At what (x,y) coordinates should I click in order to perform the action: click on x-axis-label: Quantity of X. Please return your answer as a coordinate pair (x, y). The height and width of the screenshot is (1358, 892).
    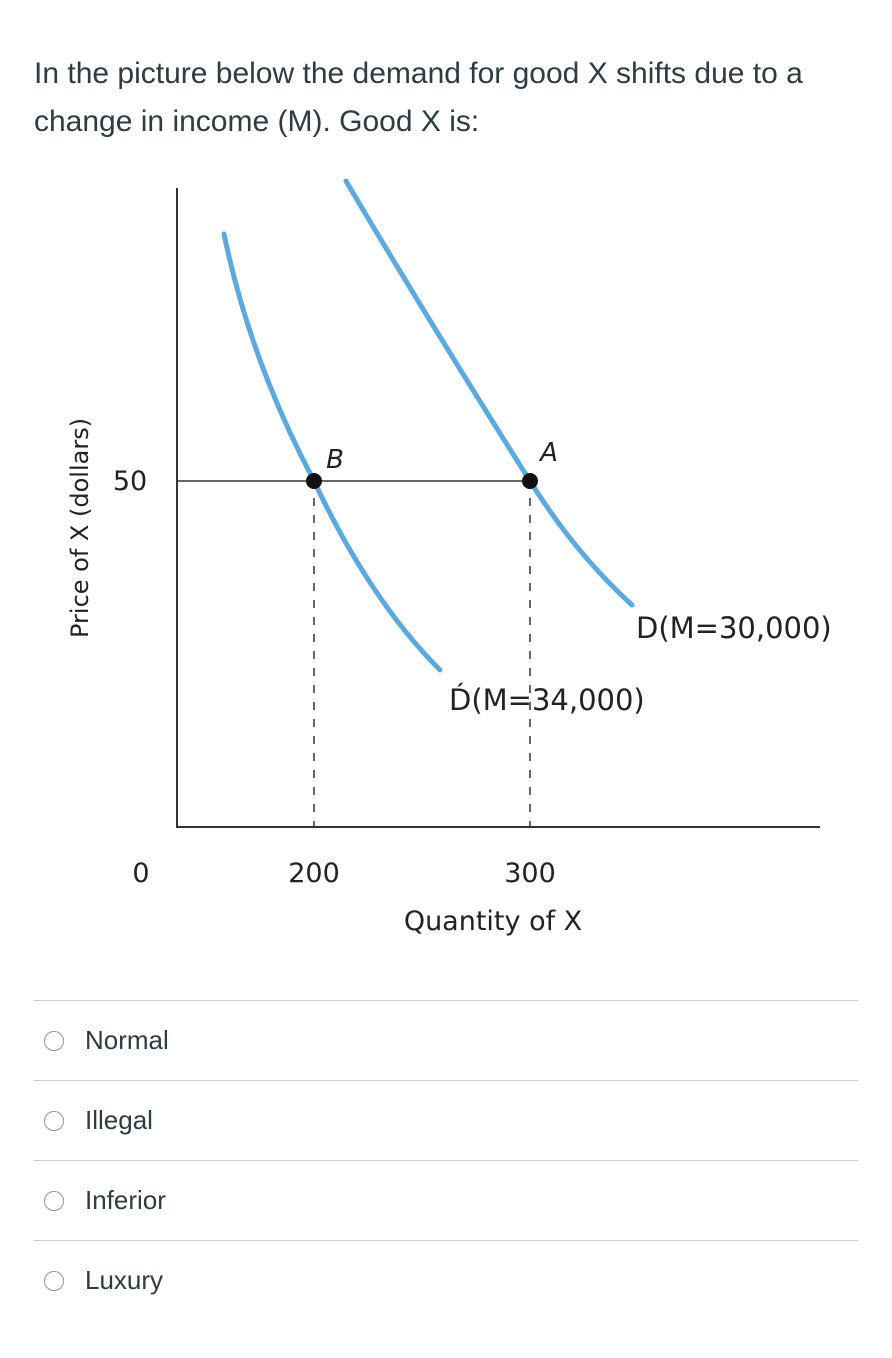
    Looking at the image, I should click on (493, 921).